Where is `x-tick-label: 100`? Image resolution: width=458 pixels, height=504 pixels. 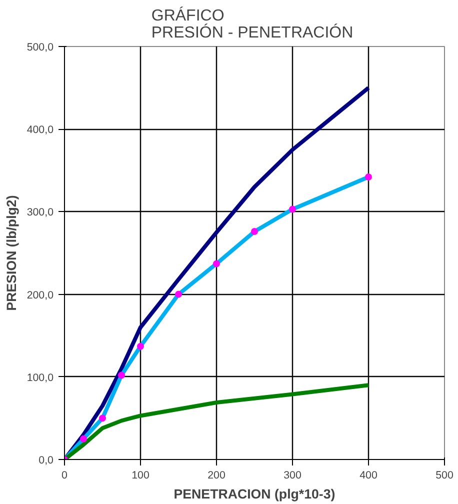 x-tick-label: 100 is located at coordinates (141, 476).